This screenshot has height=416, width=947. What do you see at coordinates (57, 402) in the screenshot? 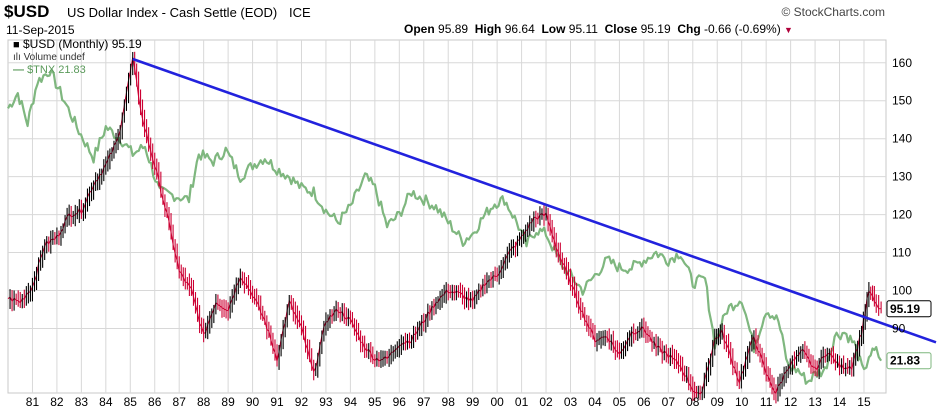
I see `x-tick-label: 82` at bounding box center [57, 402].